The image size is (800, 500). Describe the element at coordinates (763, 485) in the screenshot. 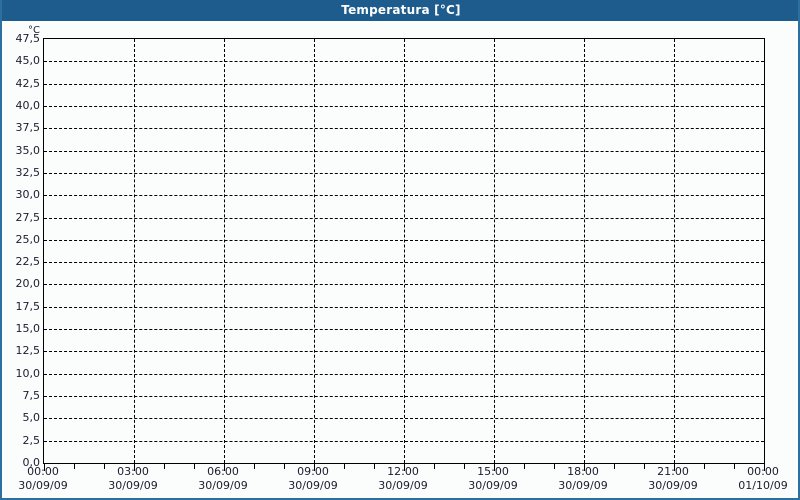

I see `x-axis-tick-date: 01/10/09` at that location.